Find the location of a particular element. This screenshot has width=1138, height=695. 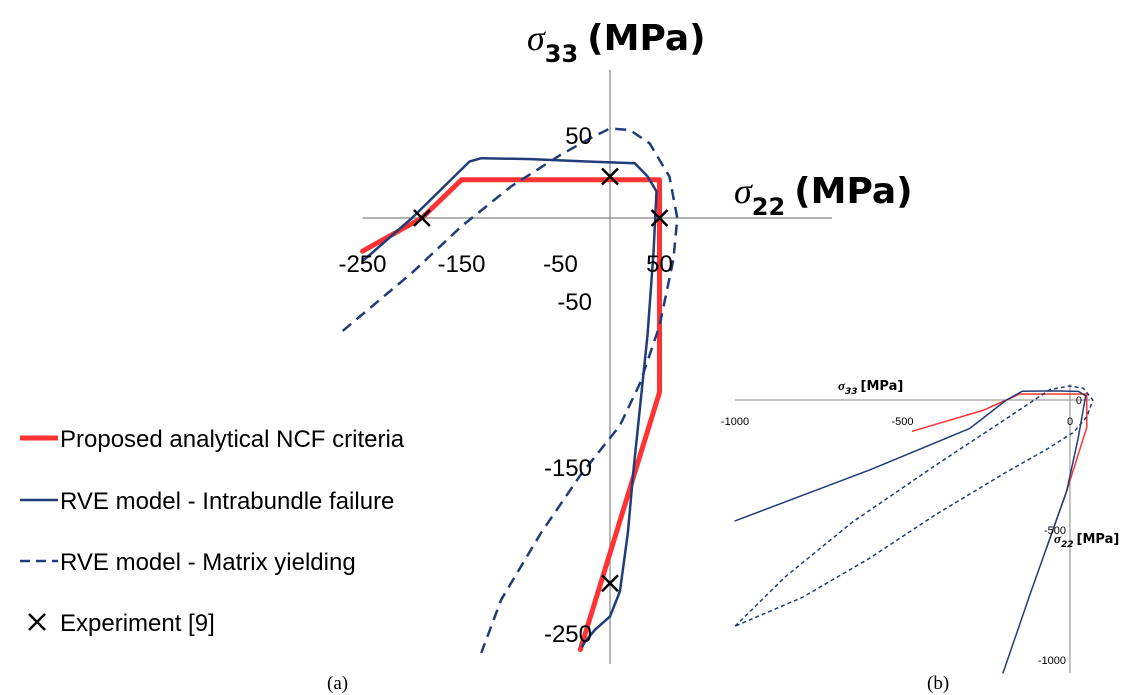

panel-b-tick-labels: -1000 -500 00 -500 -1000 is located at coordinates (901, 531).